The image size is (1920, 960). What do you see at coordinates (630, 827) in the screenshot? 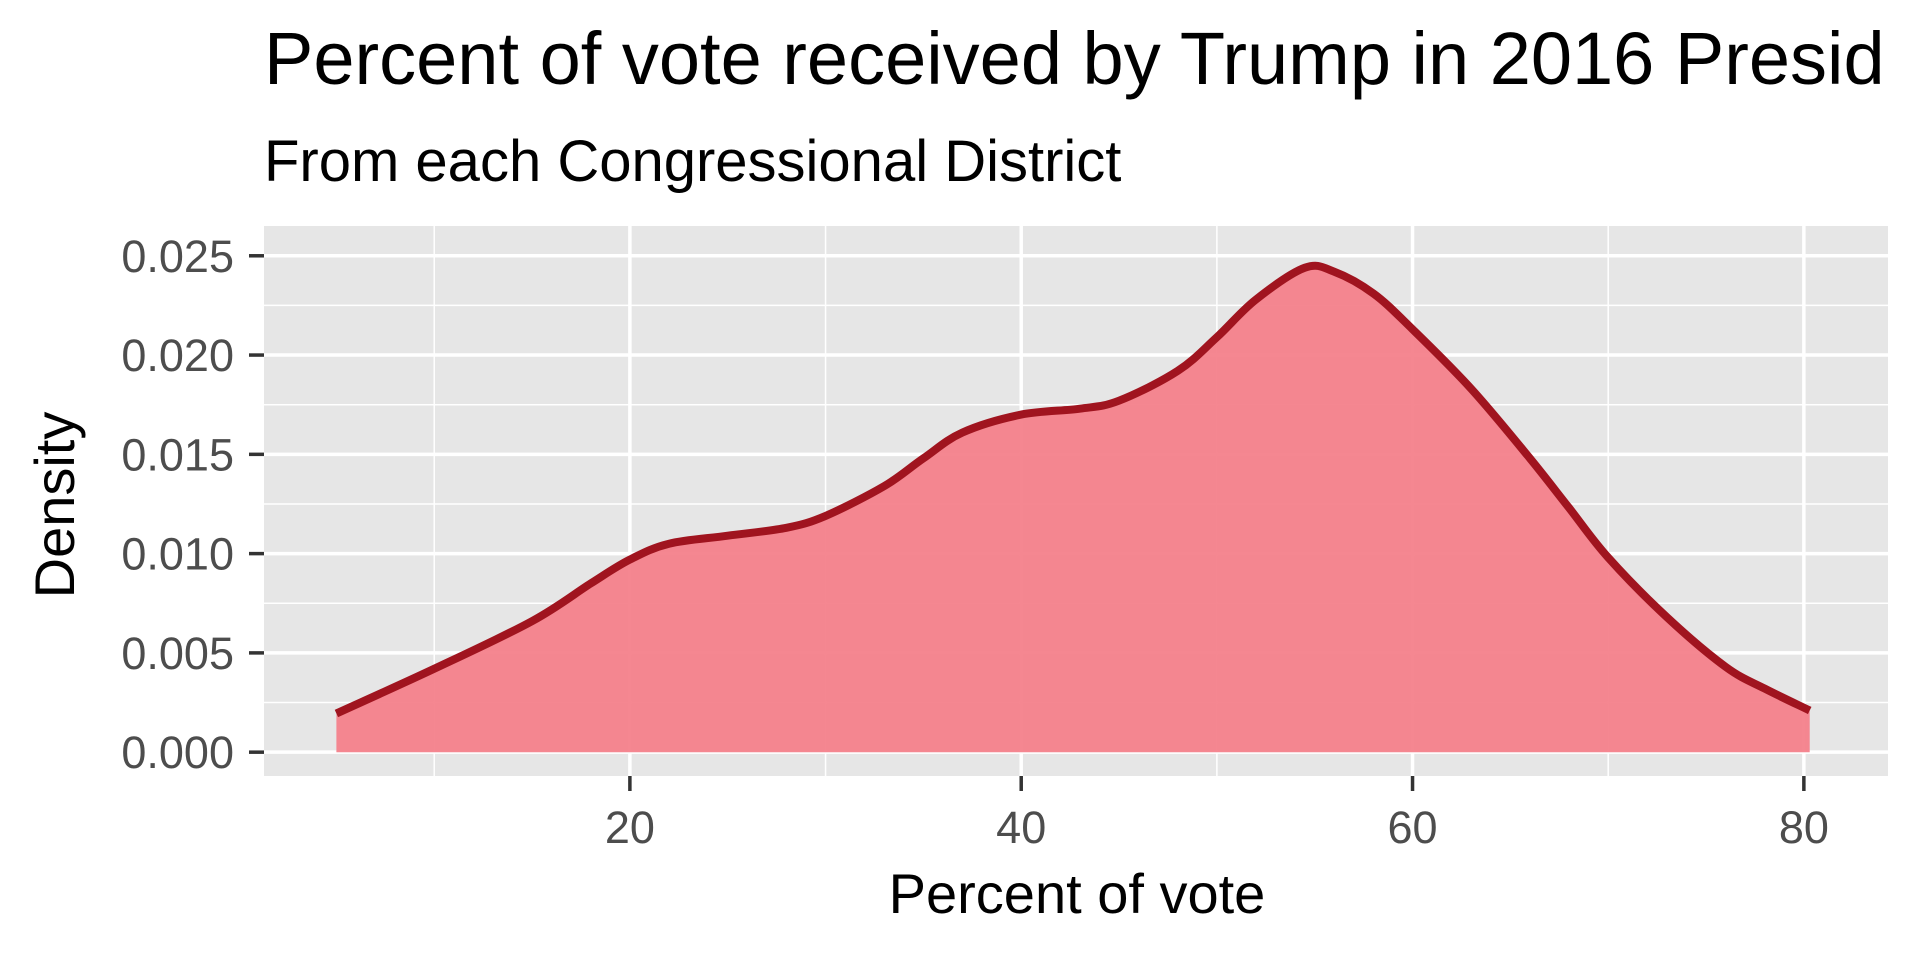
I see `x-tick-label: 20` at bounding box center [630, 827].